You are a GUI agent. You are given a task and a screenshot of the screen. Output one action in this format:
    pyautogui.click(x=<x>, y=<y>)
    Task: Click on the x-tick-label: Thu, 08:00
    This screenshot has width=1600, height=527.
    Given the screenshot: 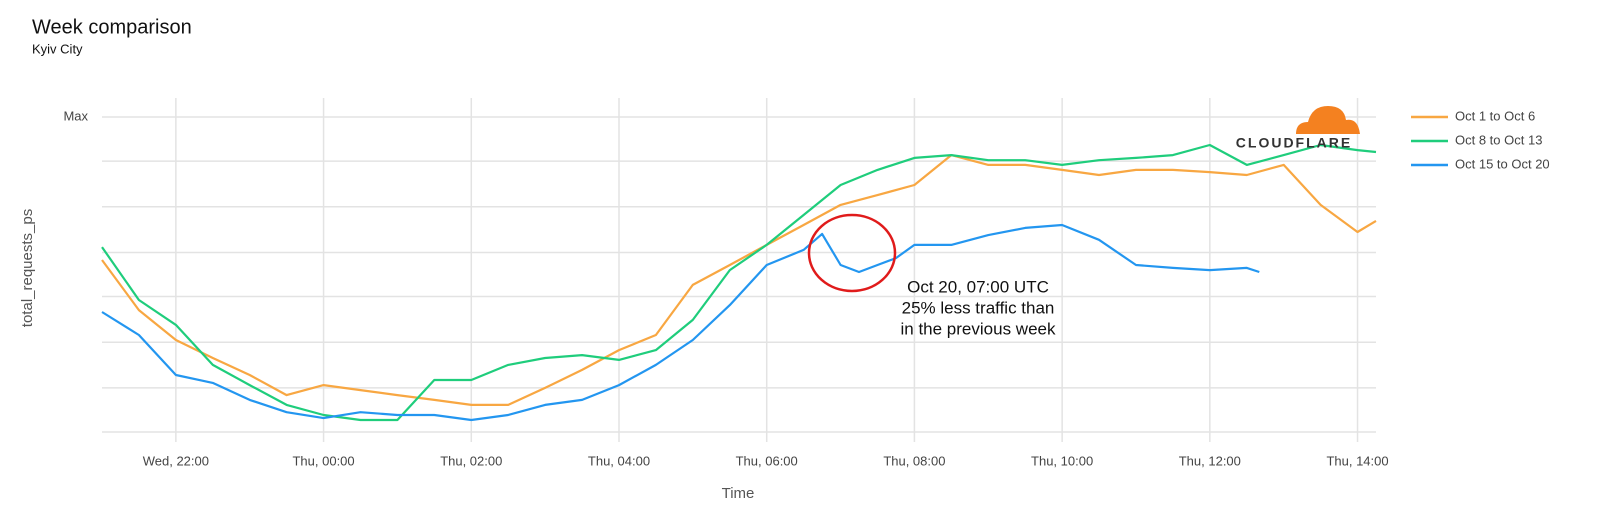 What is the action you would take?
    pyautogui.click(x=914, y=460)
    